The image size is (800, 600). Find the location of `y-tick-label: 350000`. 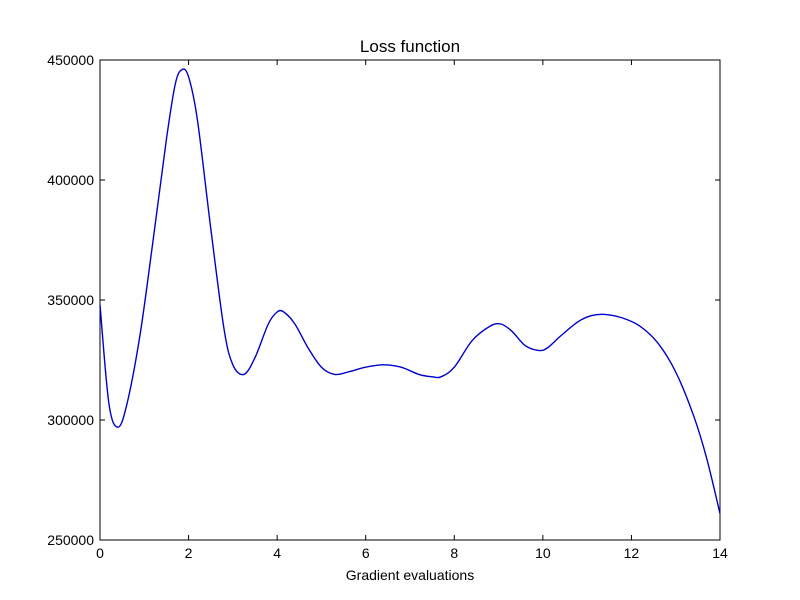

y-tick-label: 350000 is located at coordinates (70, 300).